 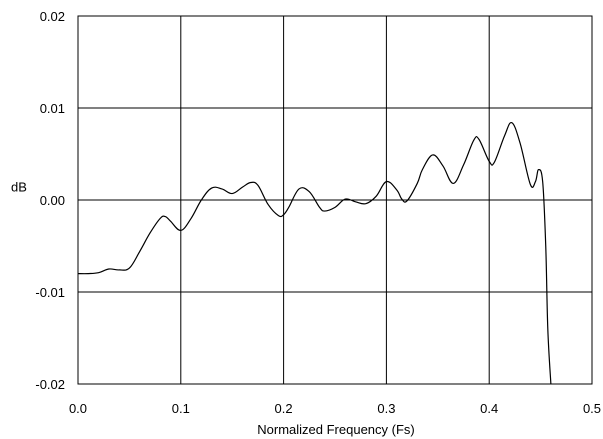 I want to click on y-tick-label: -0.01, so click(x=50, y=292).